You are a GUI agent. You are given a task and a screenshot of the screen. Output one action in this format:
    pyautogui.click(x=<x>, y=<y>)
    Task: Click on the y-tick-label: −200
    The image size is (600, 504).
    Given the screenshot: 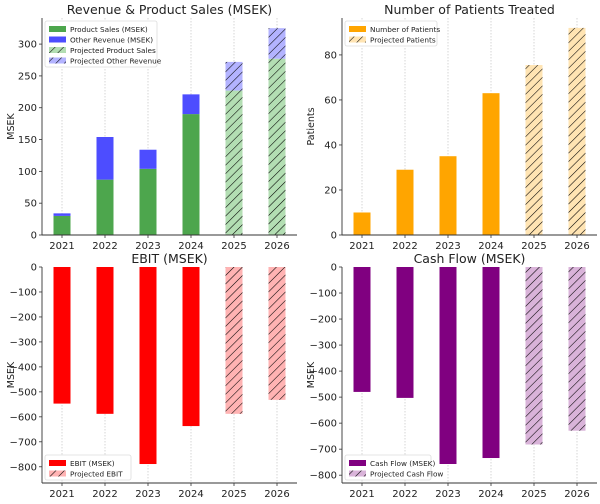 What is the action you would take?
    pyautogui.click(x=23, y=317)
    